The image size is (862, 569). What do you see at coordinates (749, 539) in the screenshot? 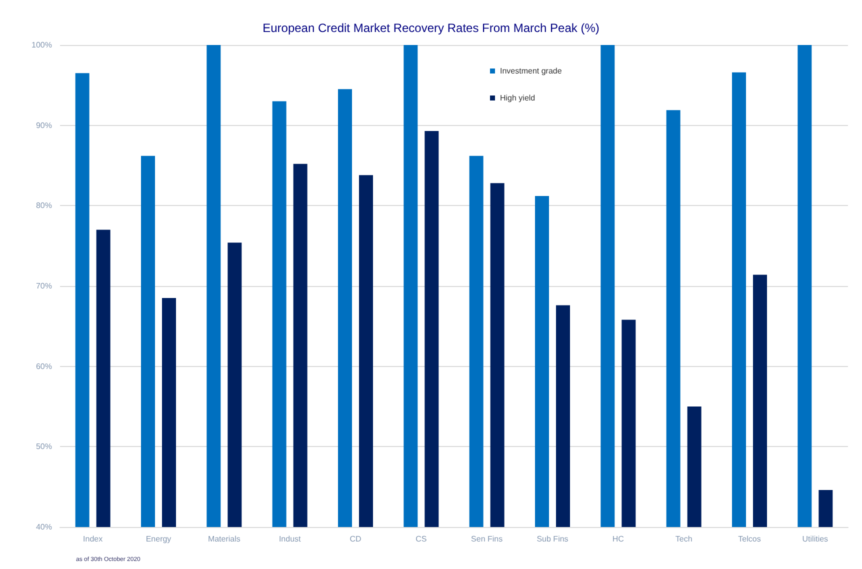
I see `x-tick-label: Telcos` at bounding box center [749, 539].